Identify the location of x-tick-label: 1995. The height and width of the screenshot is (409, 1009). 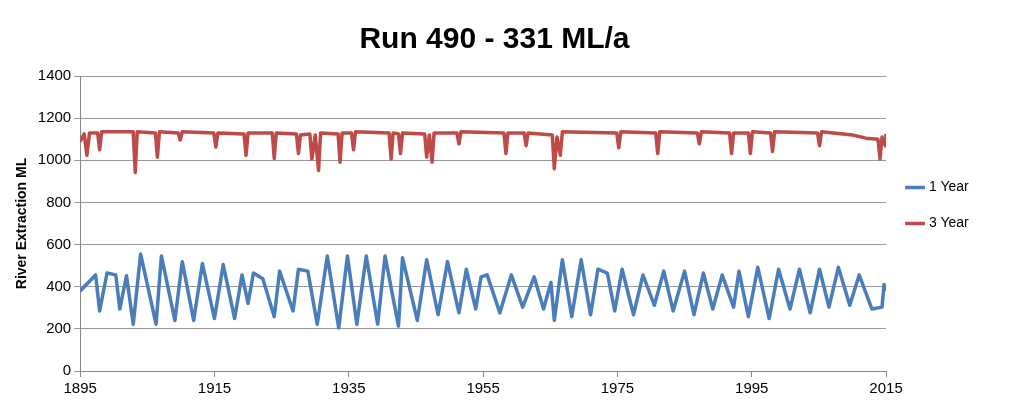
(752, 388).